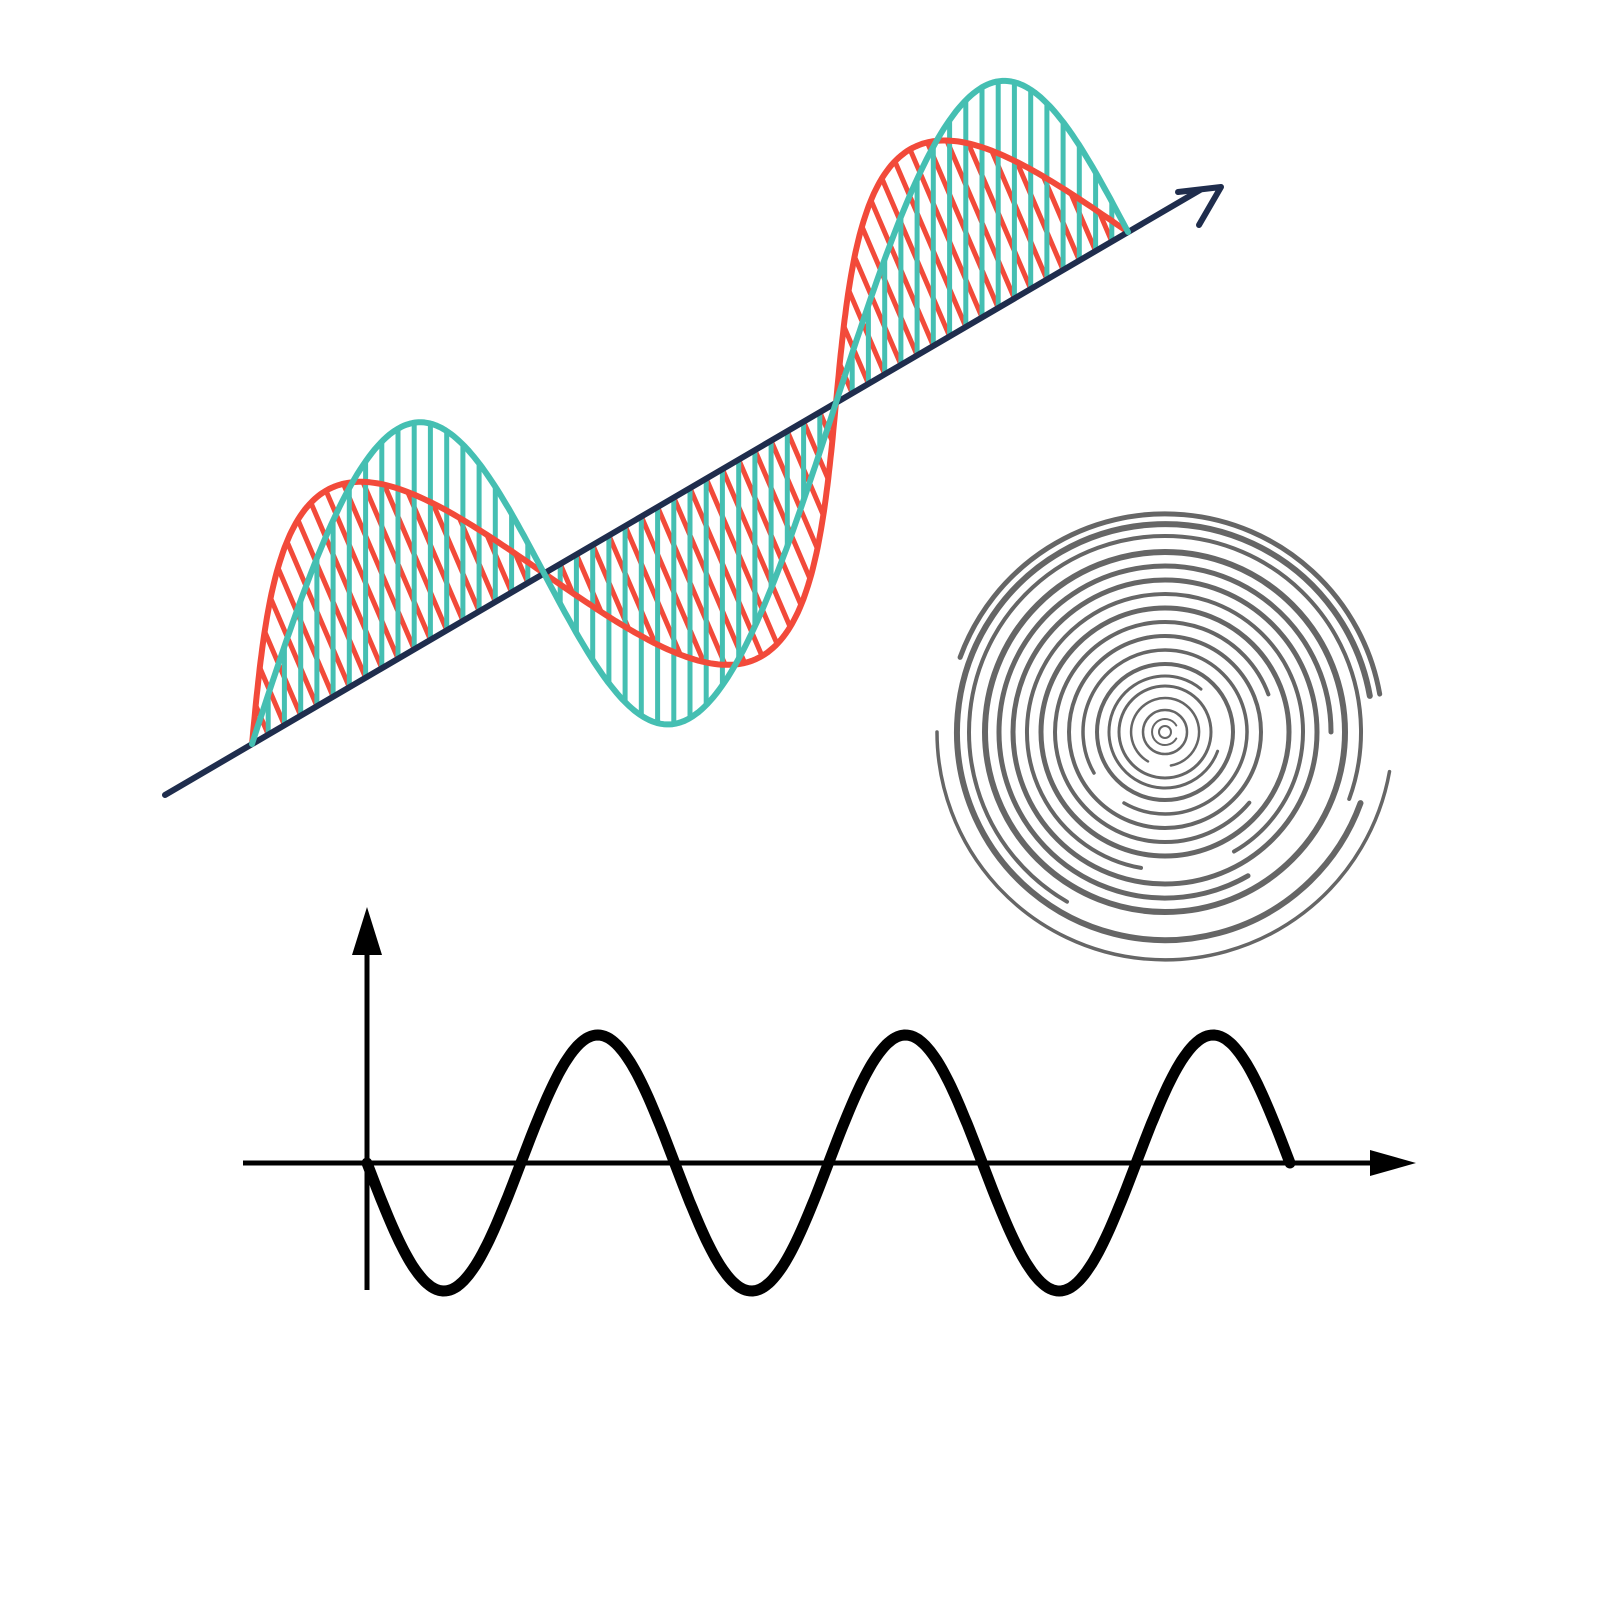  Describe the element at coordinates (367, 931) in the screenshot. I see `vertical-axis-arrowhead` at that location.